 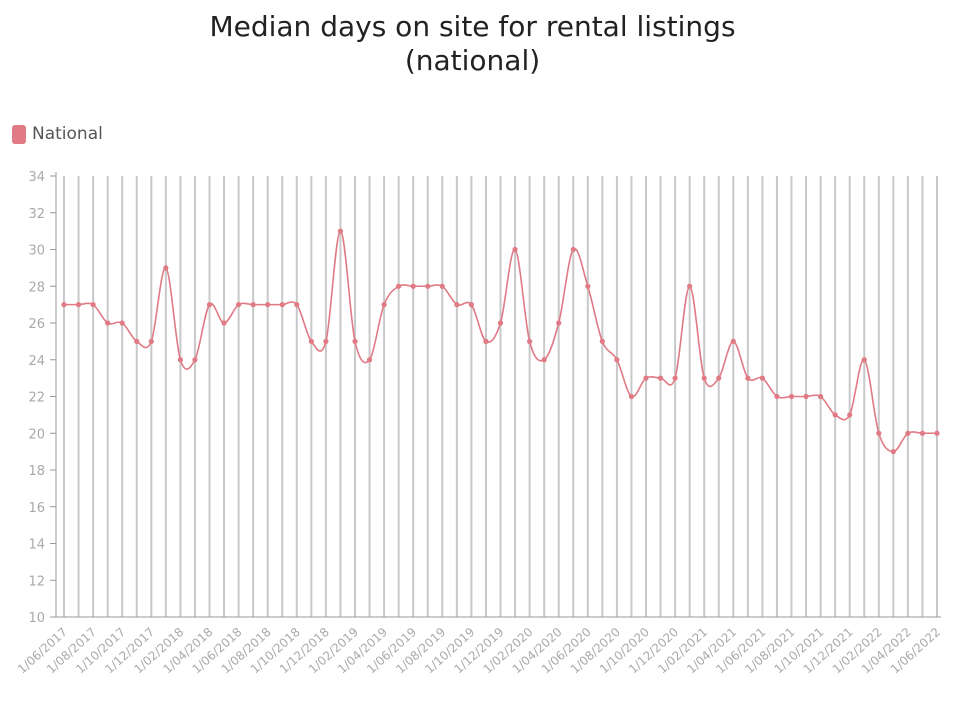 I want to click on legend-swatch-national, so click(x=19, y=134).